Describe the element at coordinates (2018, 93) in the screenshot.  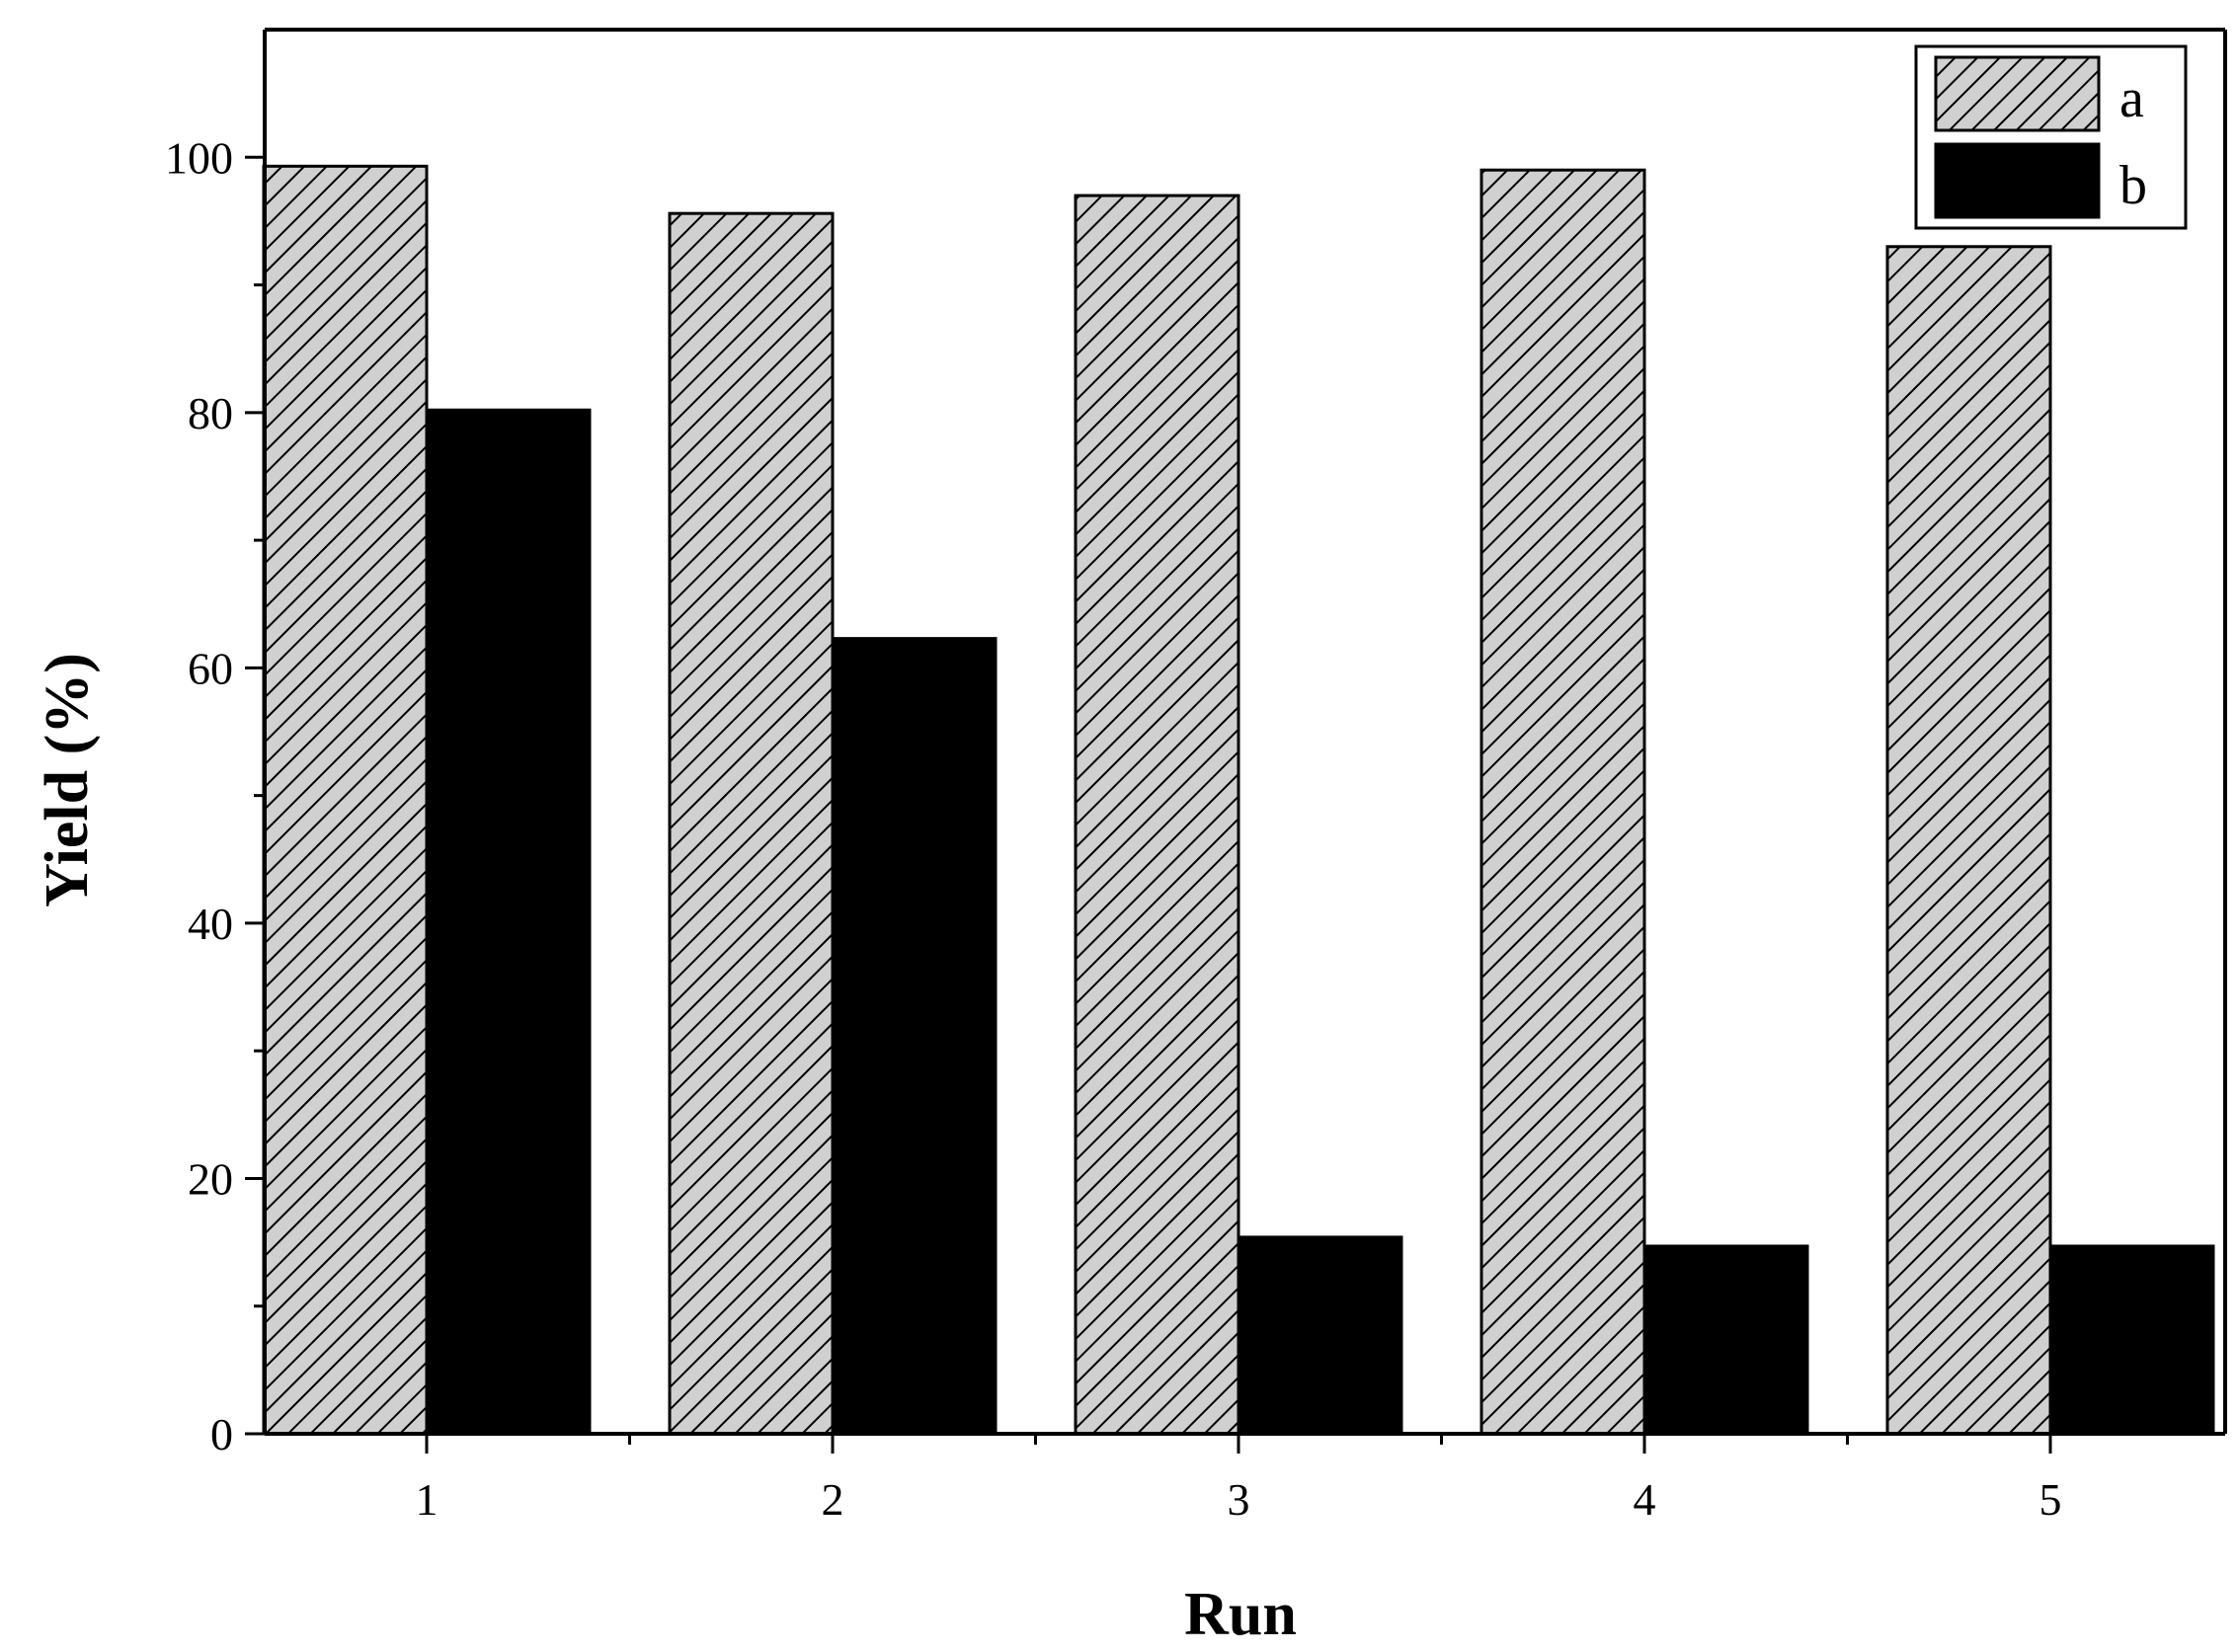
I see `legend-swatch-a` at that location.